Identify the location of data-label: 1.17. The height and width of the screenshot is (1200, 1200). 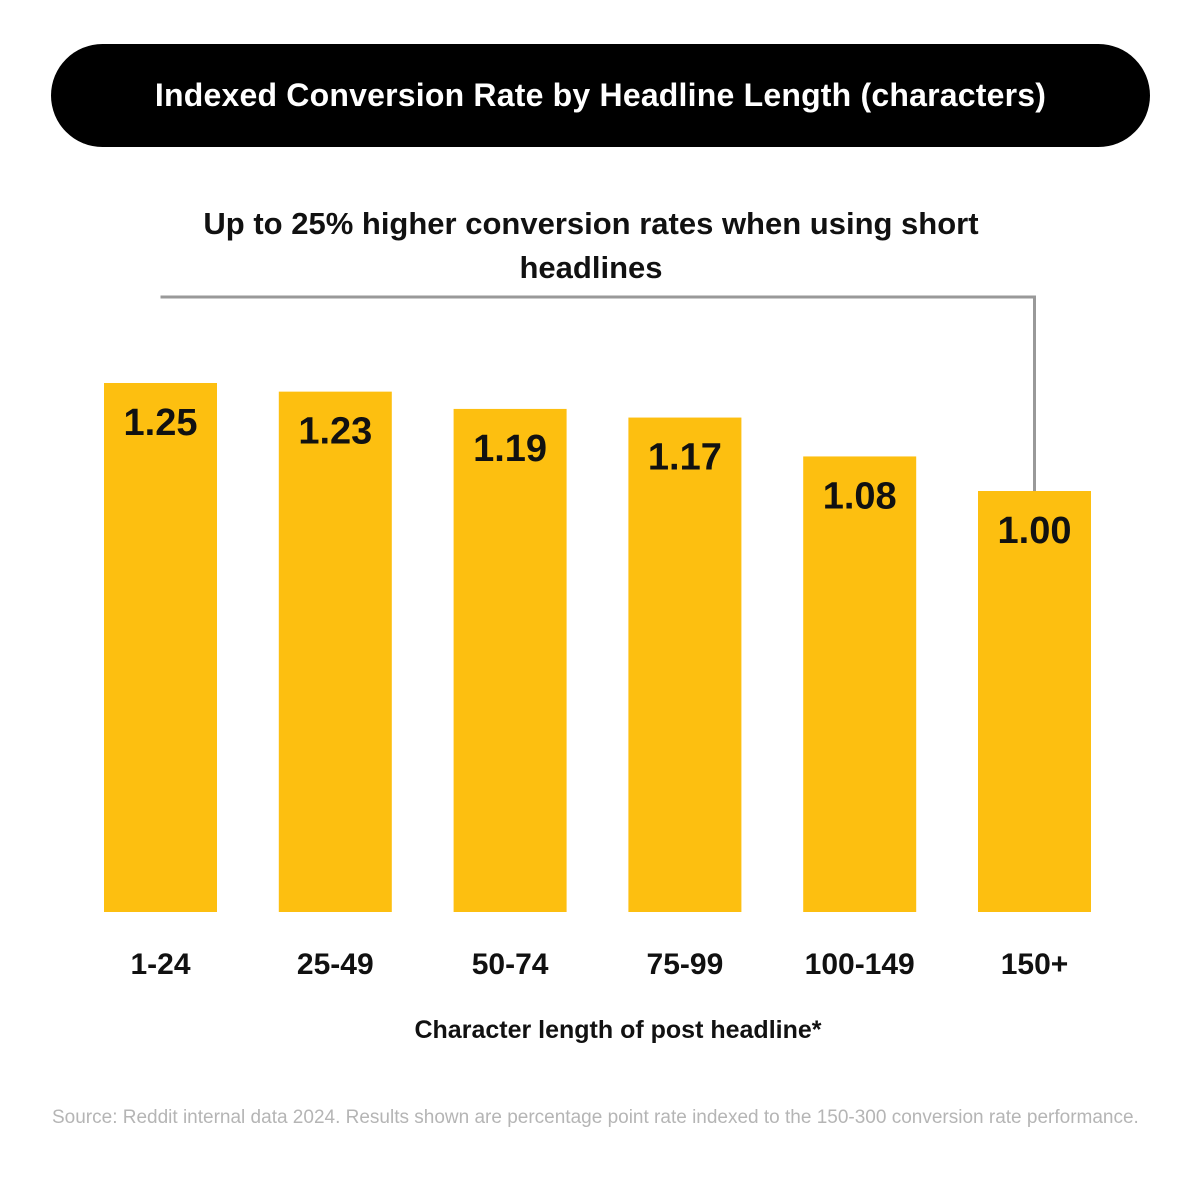
(685, 458).